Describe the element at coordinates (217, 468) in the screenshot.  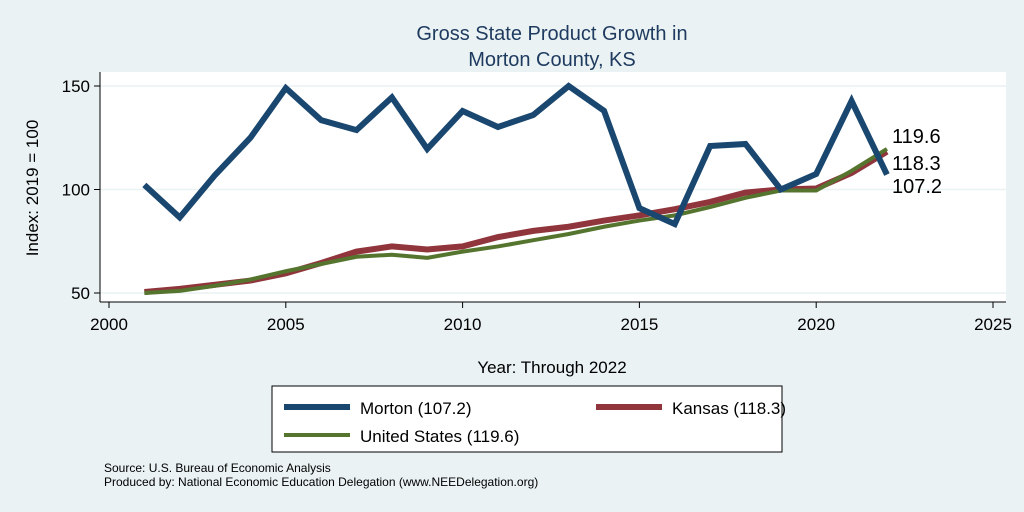
I see `source-note: Source: U.S. Bureau of Economic Analysis` at that location.